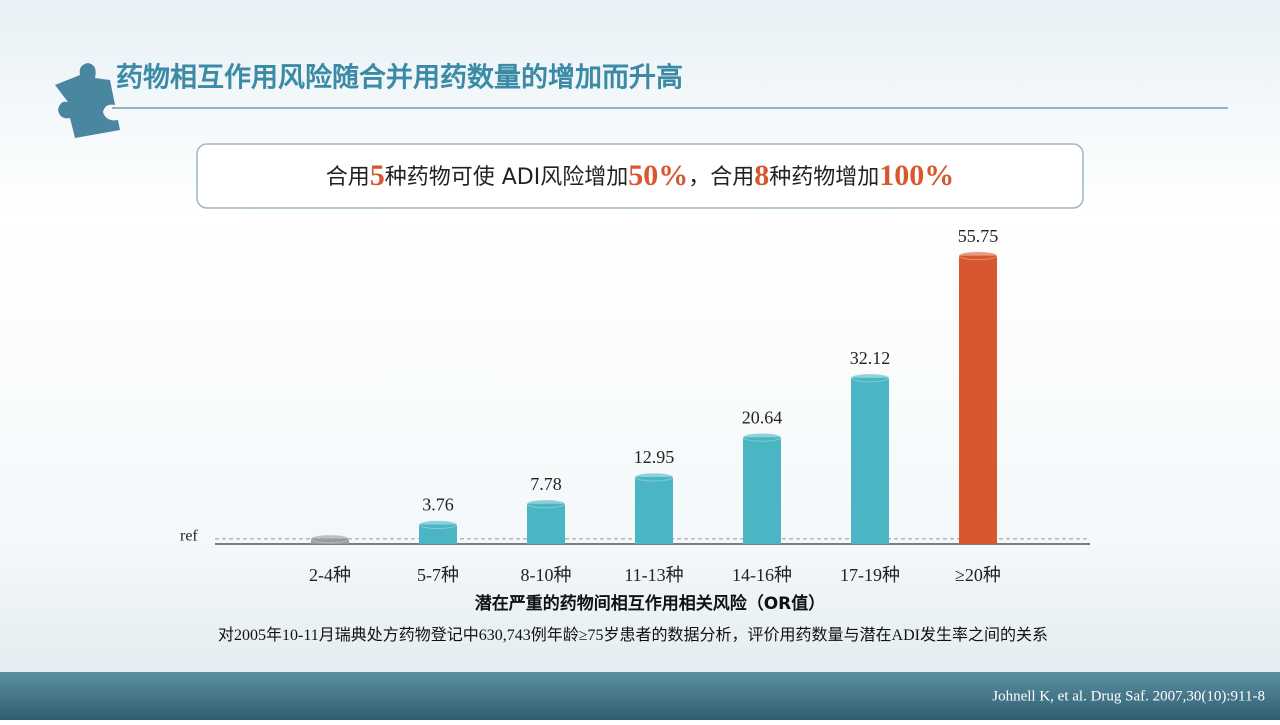  Describe the element at coordinates (762, 417) in the screenshot. I see `value-label: 20.64` at that location.